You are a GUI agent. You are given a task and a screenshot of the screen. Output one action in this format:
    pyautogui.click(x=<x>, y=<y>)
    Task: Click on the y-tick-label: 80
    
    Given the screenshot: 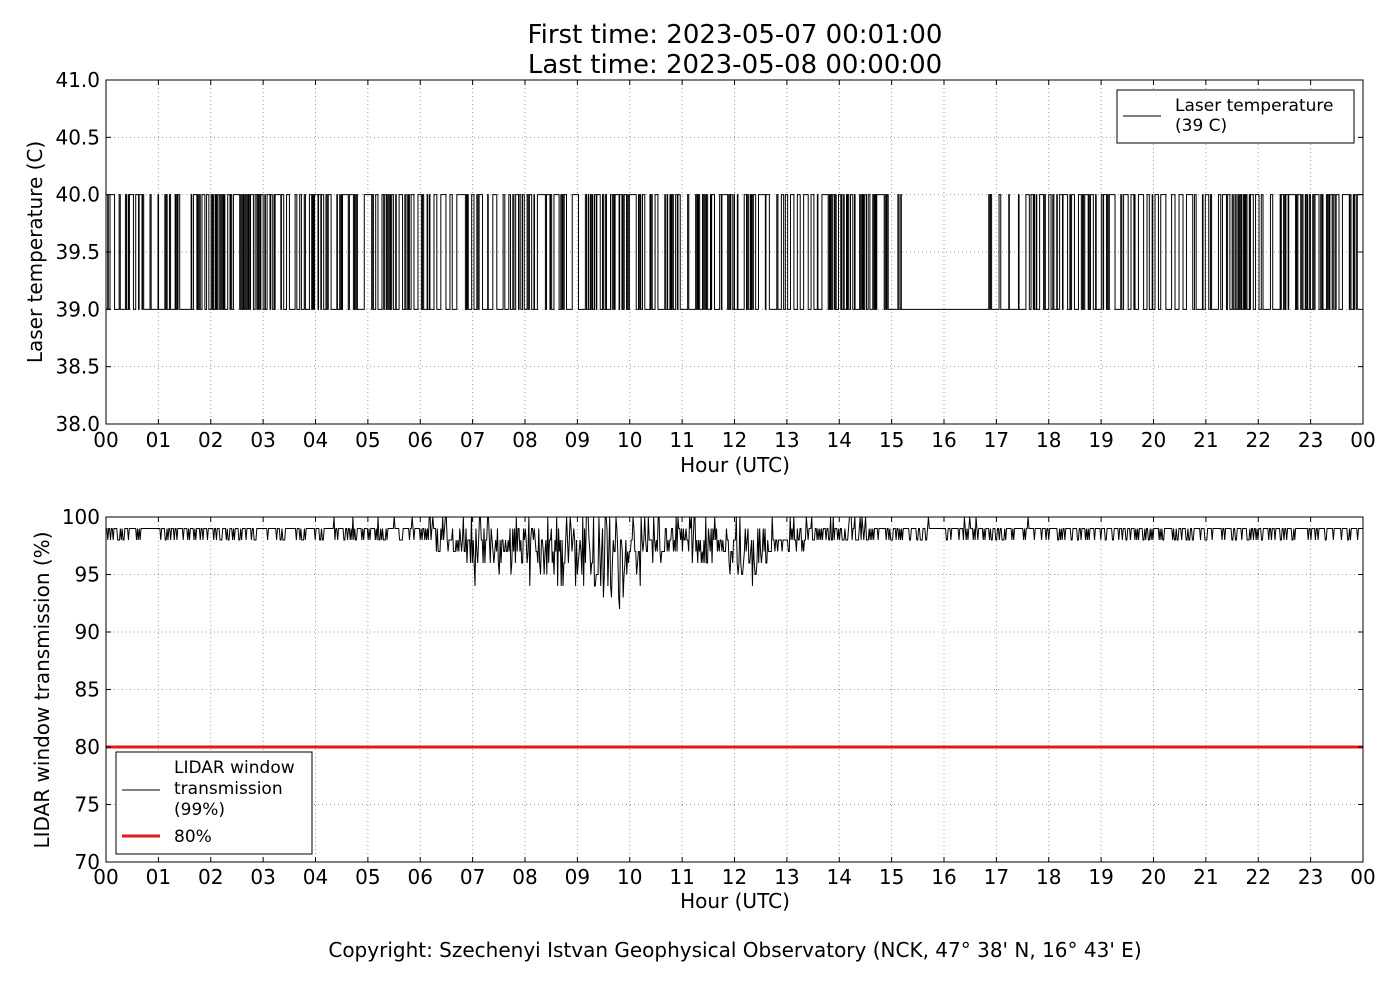 What is the action you would take?
    pyautogui.click(x=87, y=747)
    